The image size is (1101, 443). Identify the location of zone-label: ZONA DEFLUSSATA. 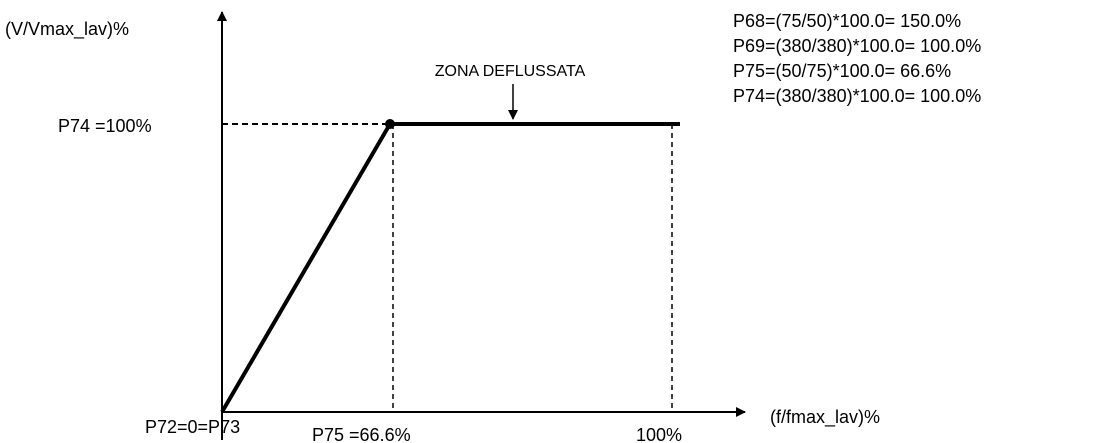
(510, 71).